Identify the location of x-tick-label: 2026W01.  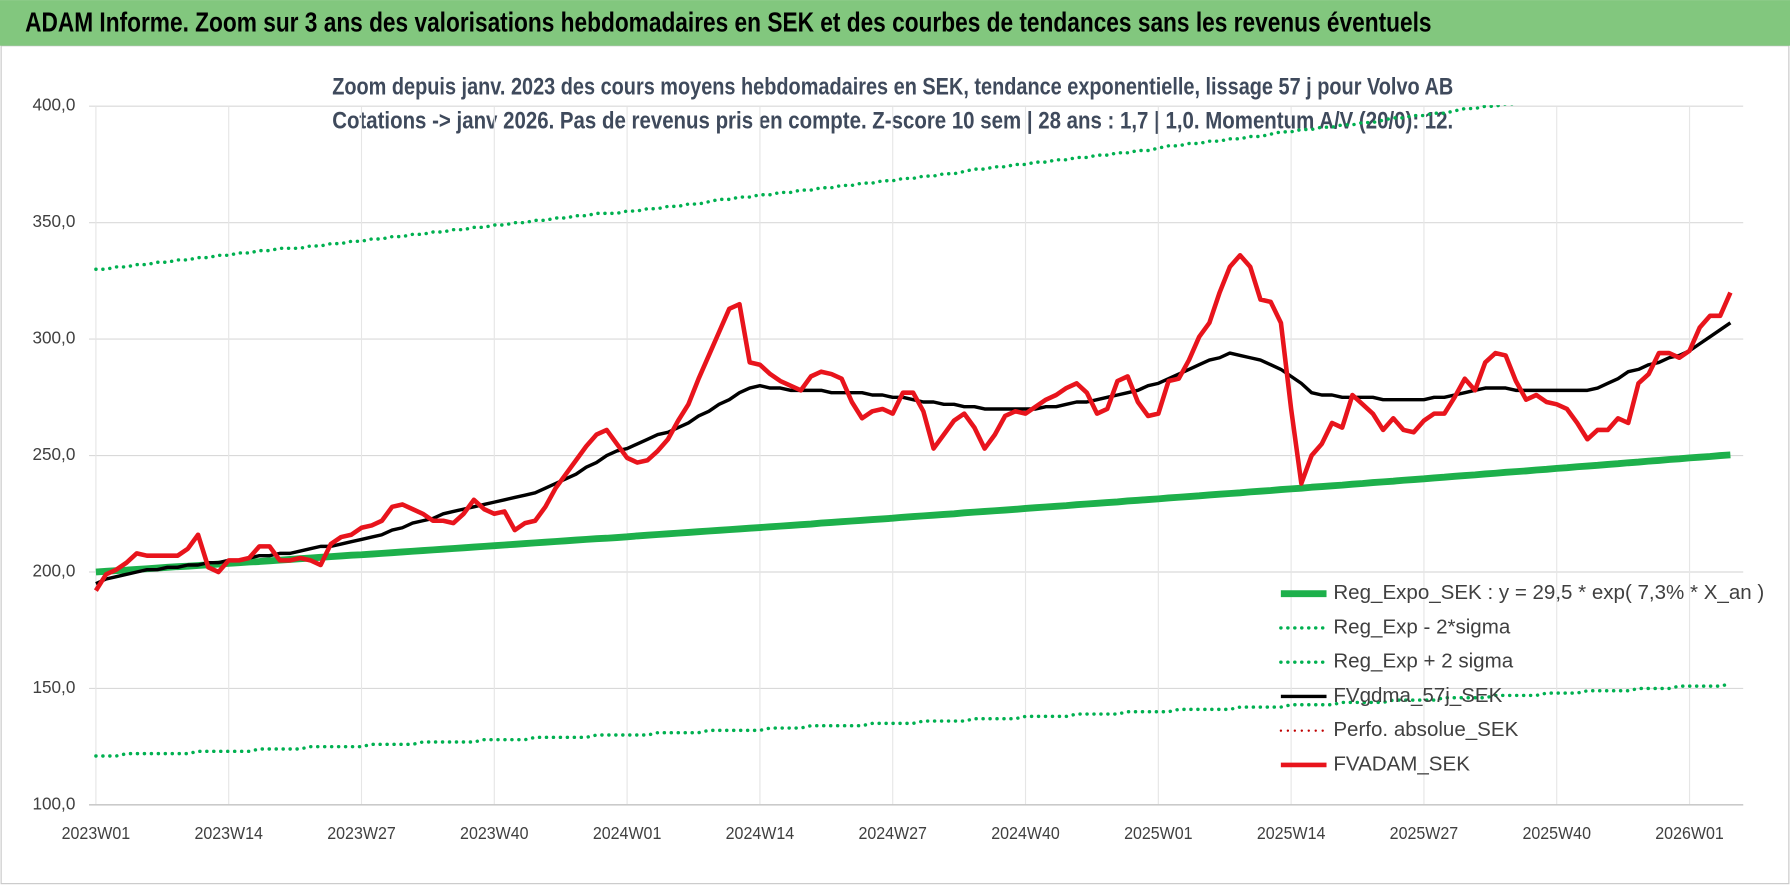
(1689, 833).